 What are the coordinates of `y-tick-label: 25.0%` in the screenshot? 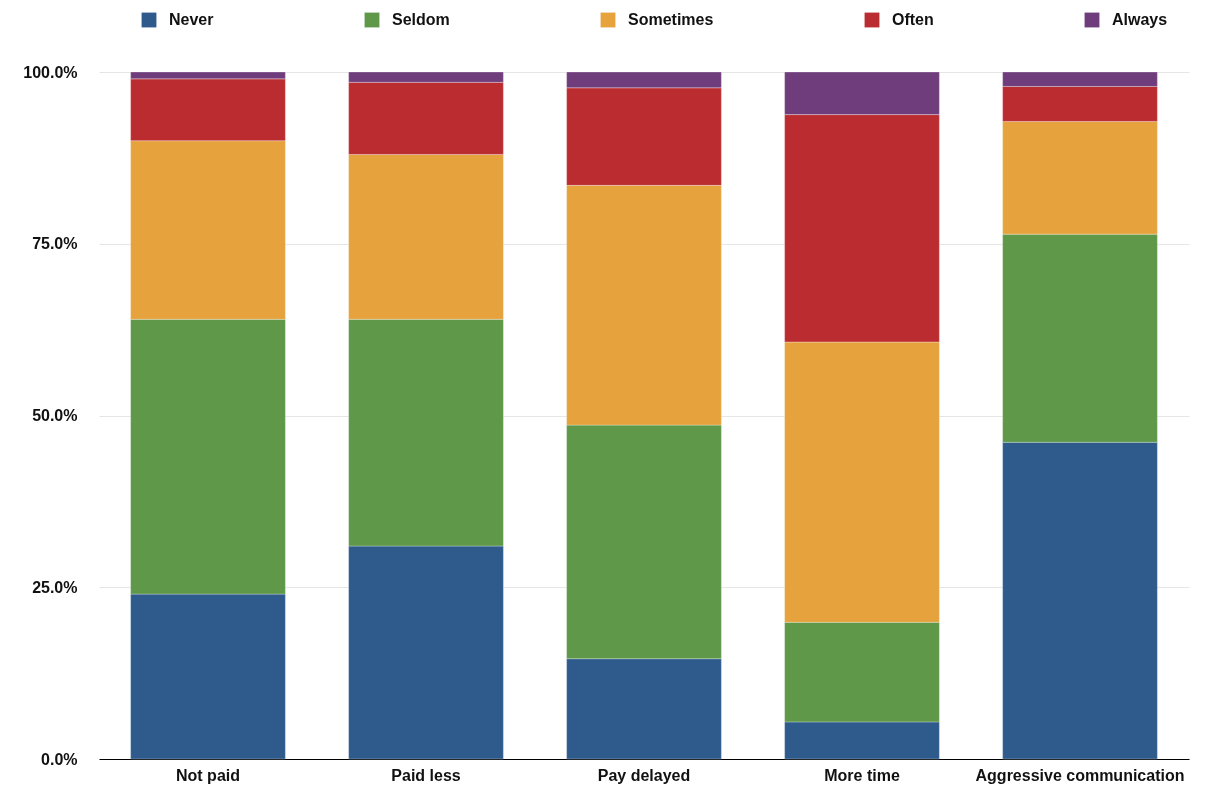 It's located at (55, 587).